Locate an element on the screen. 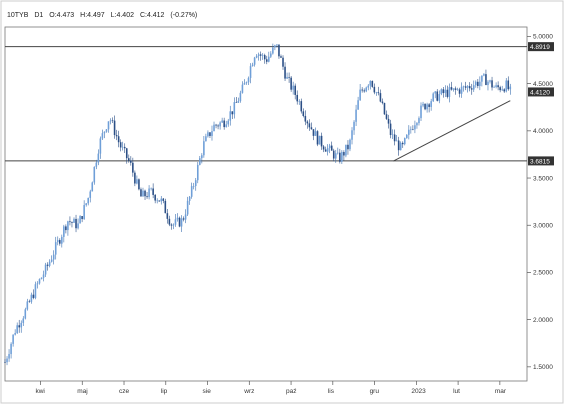 This screenshot has width=564, height=404. x-tick-label: maj is located at coordinates (82, 391).